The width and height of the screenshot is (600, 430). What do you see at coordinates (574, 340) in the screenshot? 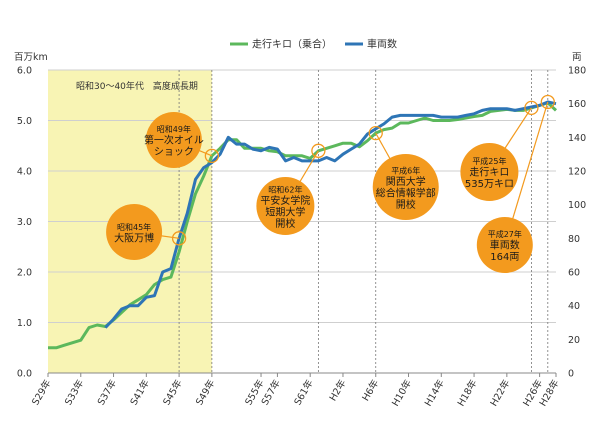
I see `right-tick-label: 20` at bounding box center [574, 340].